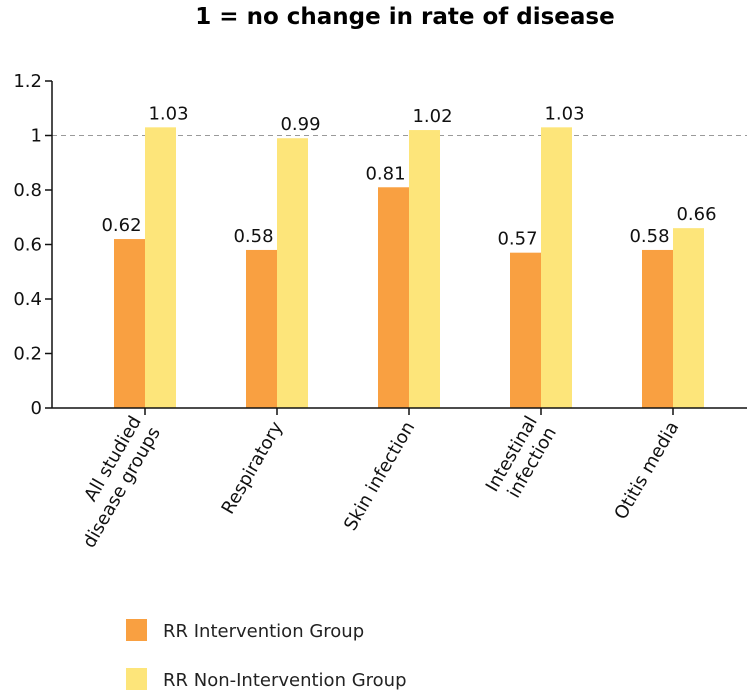 The width and height of the screenshot is (747, 695). I want to click on data-label: 0.62, so click(121, 225).